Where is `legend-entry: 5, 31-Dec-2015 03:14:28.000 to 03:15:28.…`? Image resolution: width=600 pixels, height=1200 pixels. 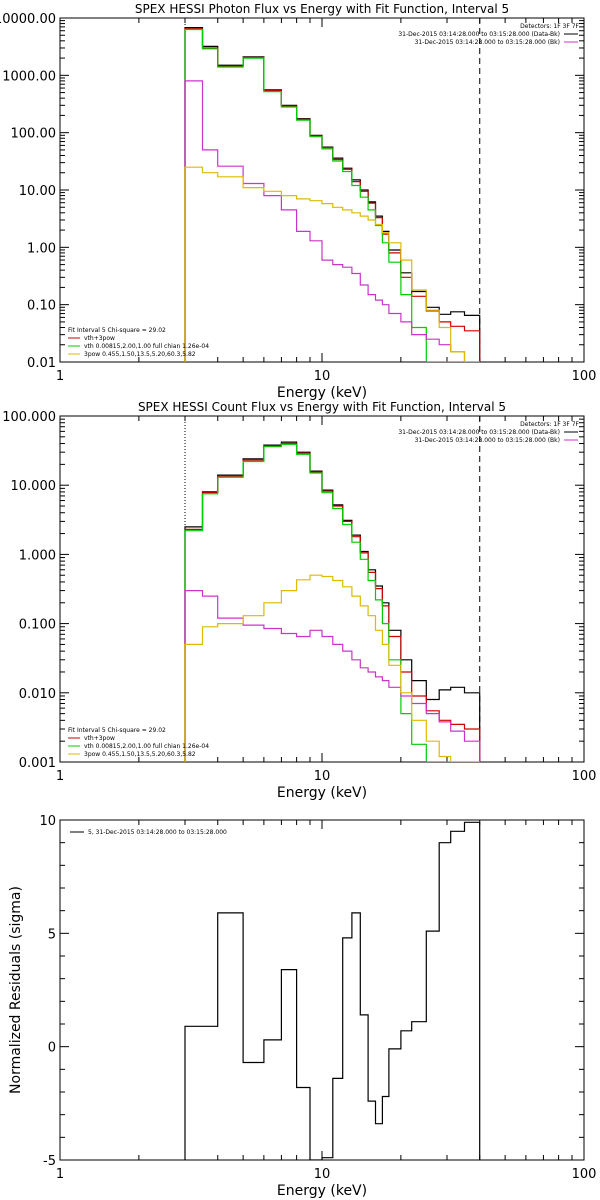 legend-entry: 5, 31-Dec-2015 03:14:28.000 to 03:15:28.… is located at coordinates (157, 832).